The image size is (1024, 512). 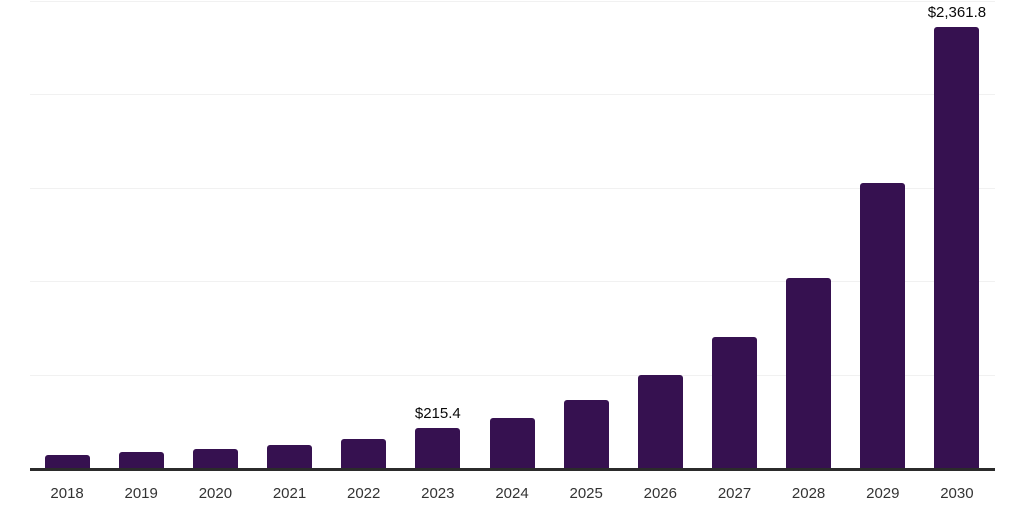 I want to click on x-tick-2020: 2020, so click(x=215, y=493).